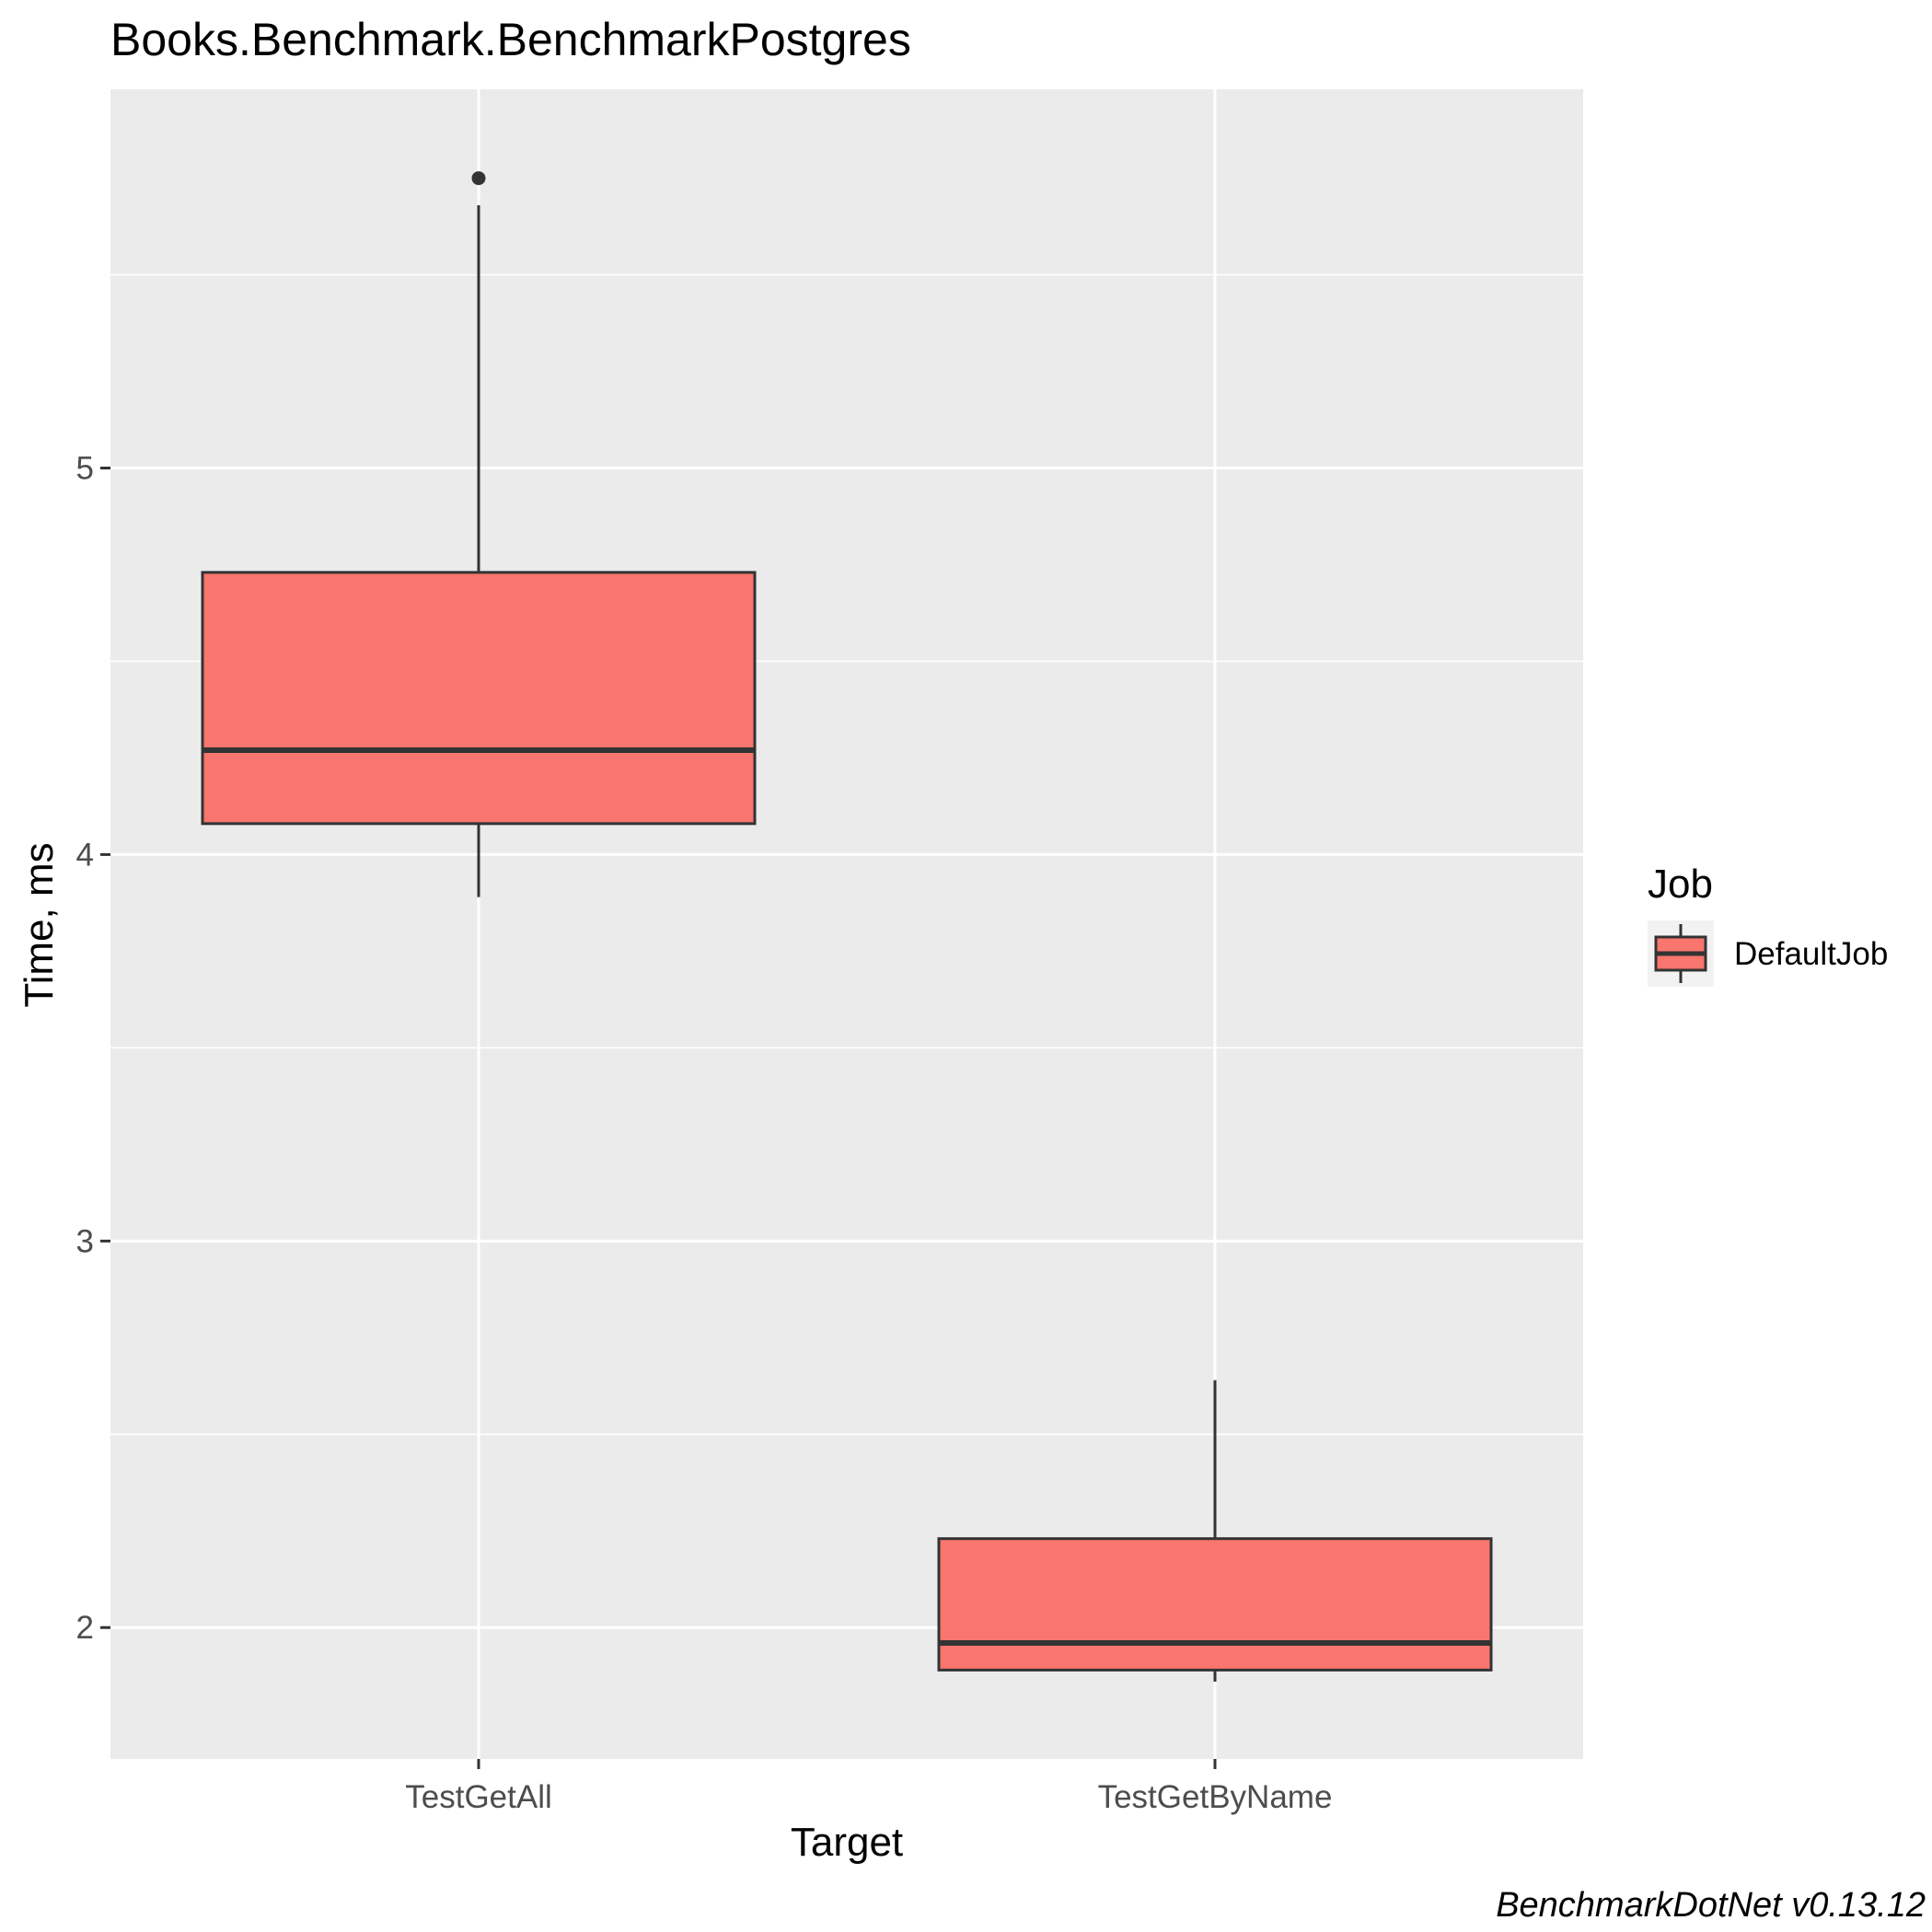  I want to click on box-testgetall, so click(479, 534).